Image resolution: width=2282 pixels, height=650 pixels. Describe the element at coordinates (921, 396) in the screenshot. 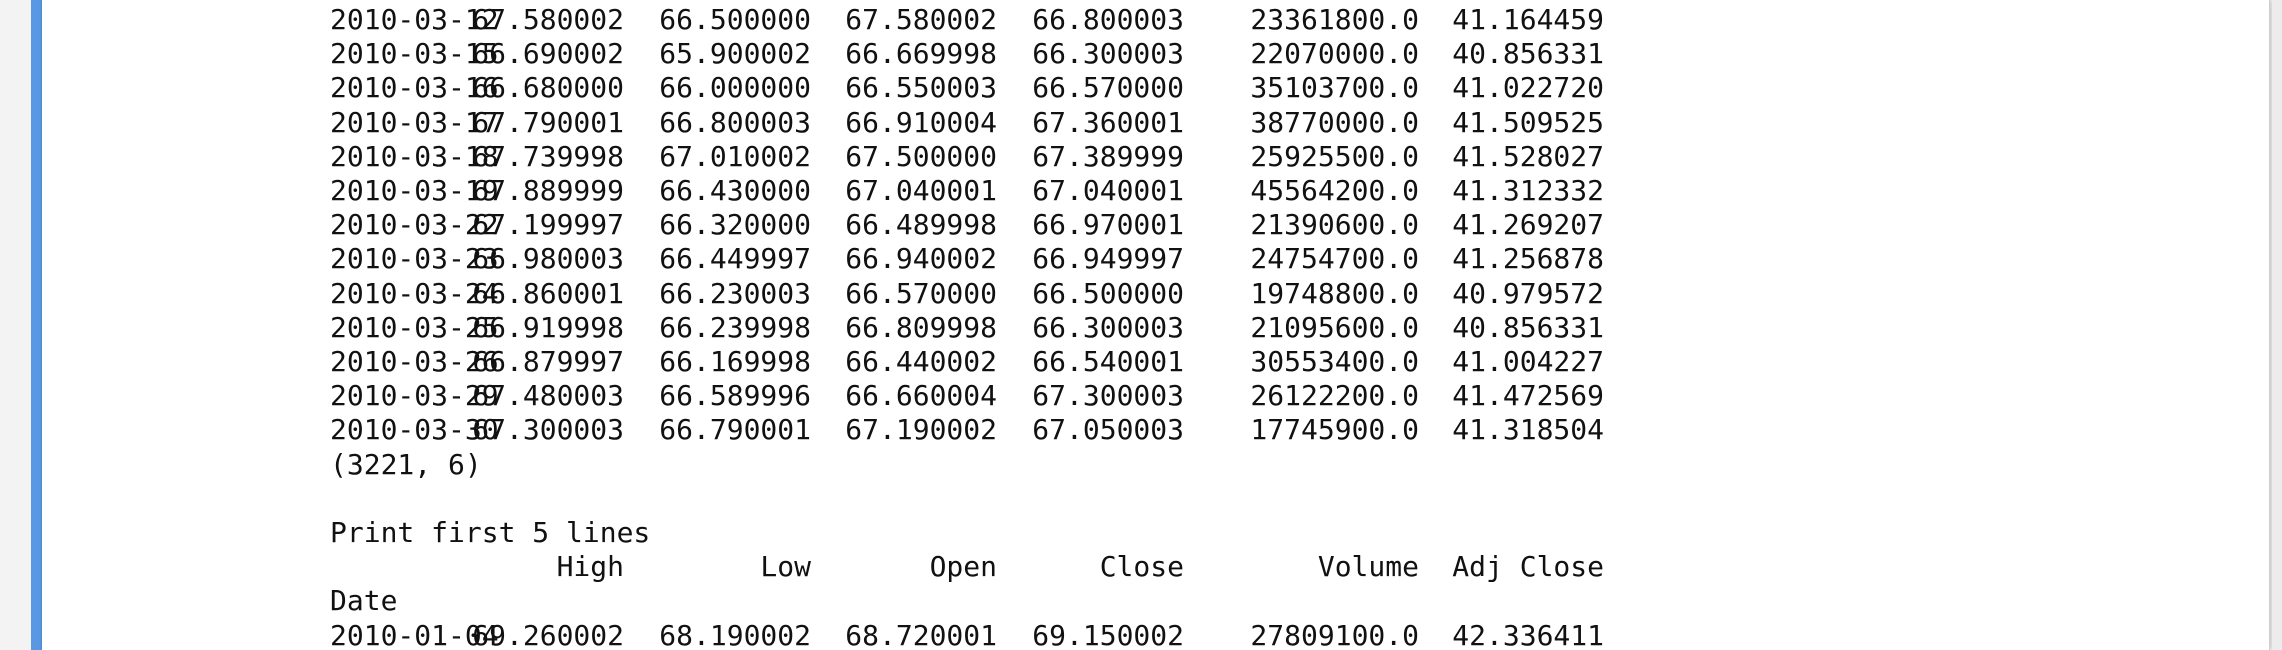

I see `cell-open: 66.660004` at that location.